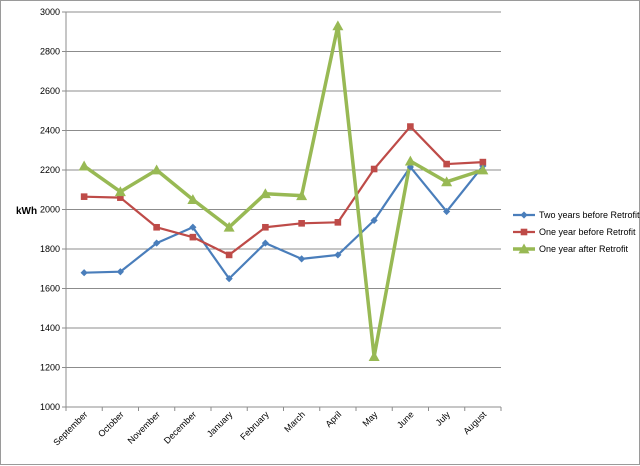 The height and width of the screenshot is (466, 640). I want to click on y-tick-label: 1400, so click(50, 328).